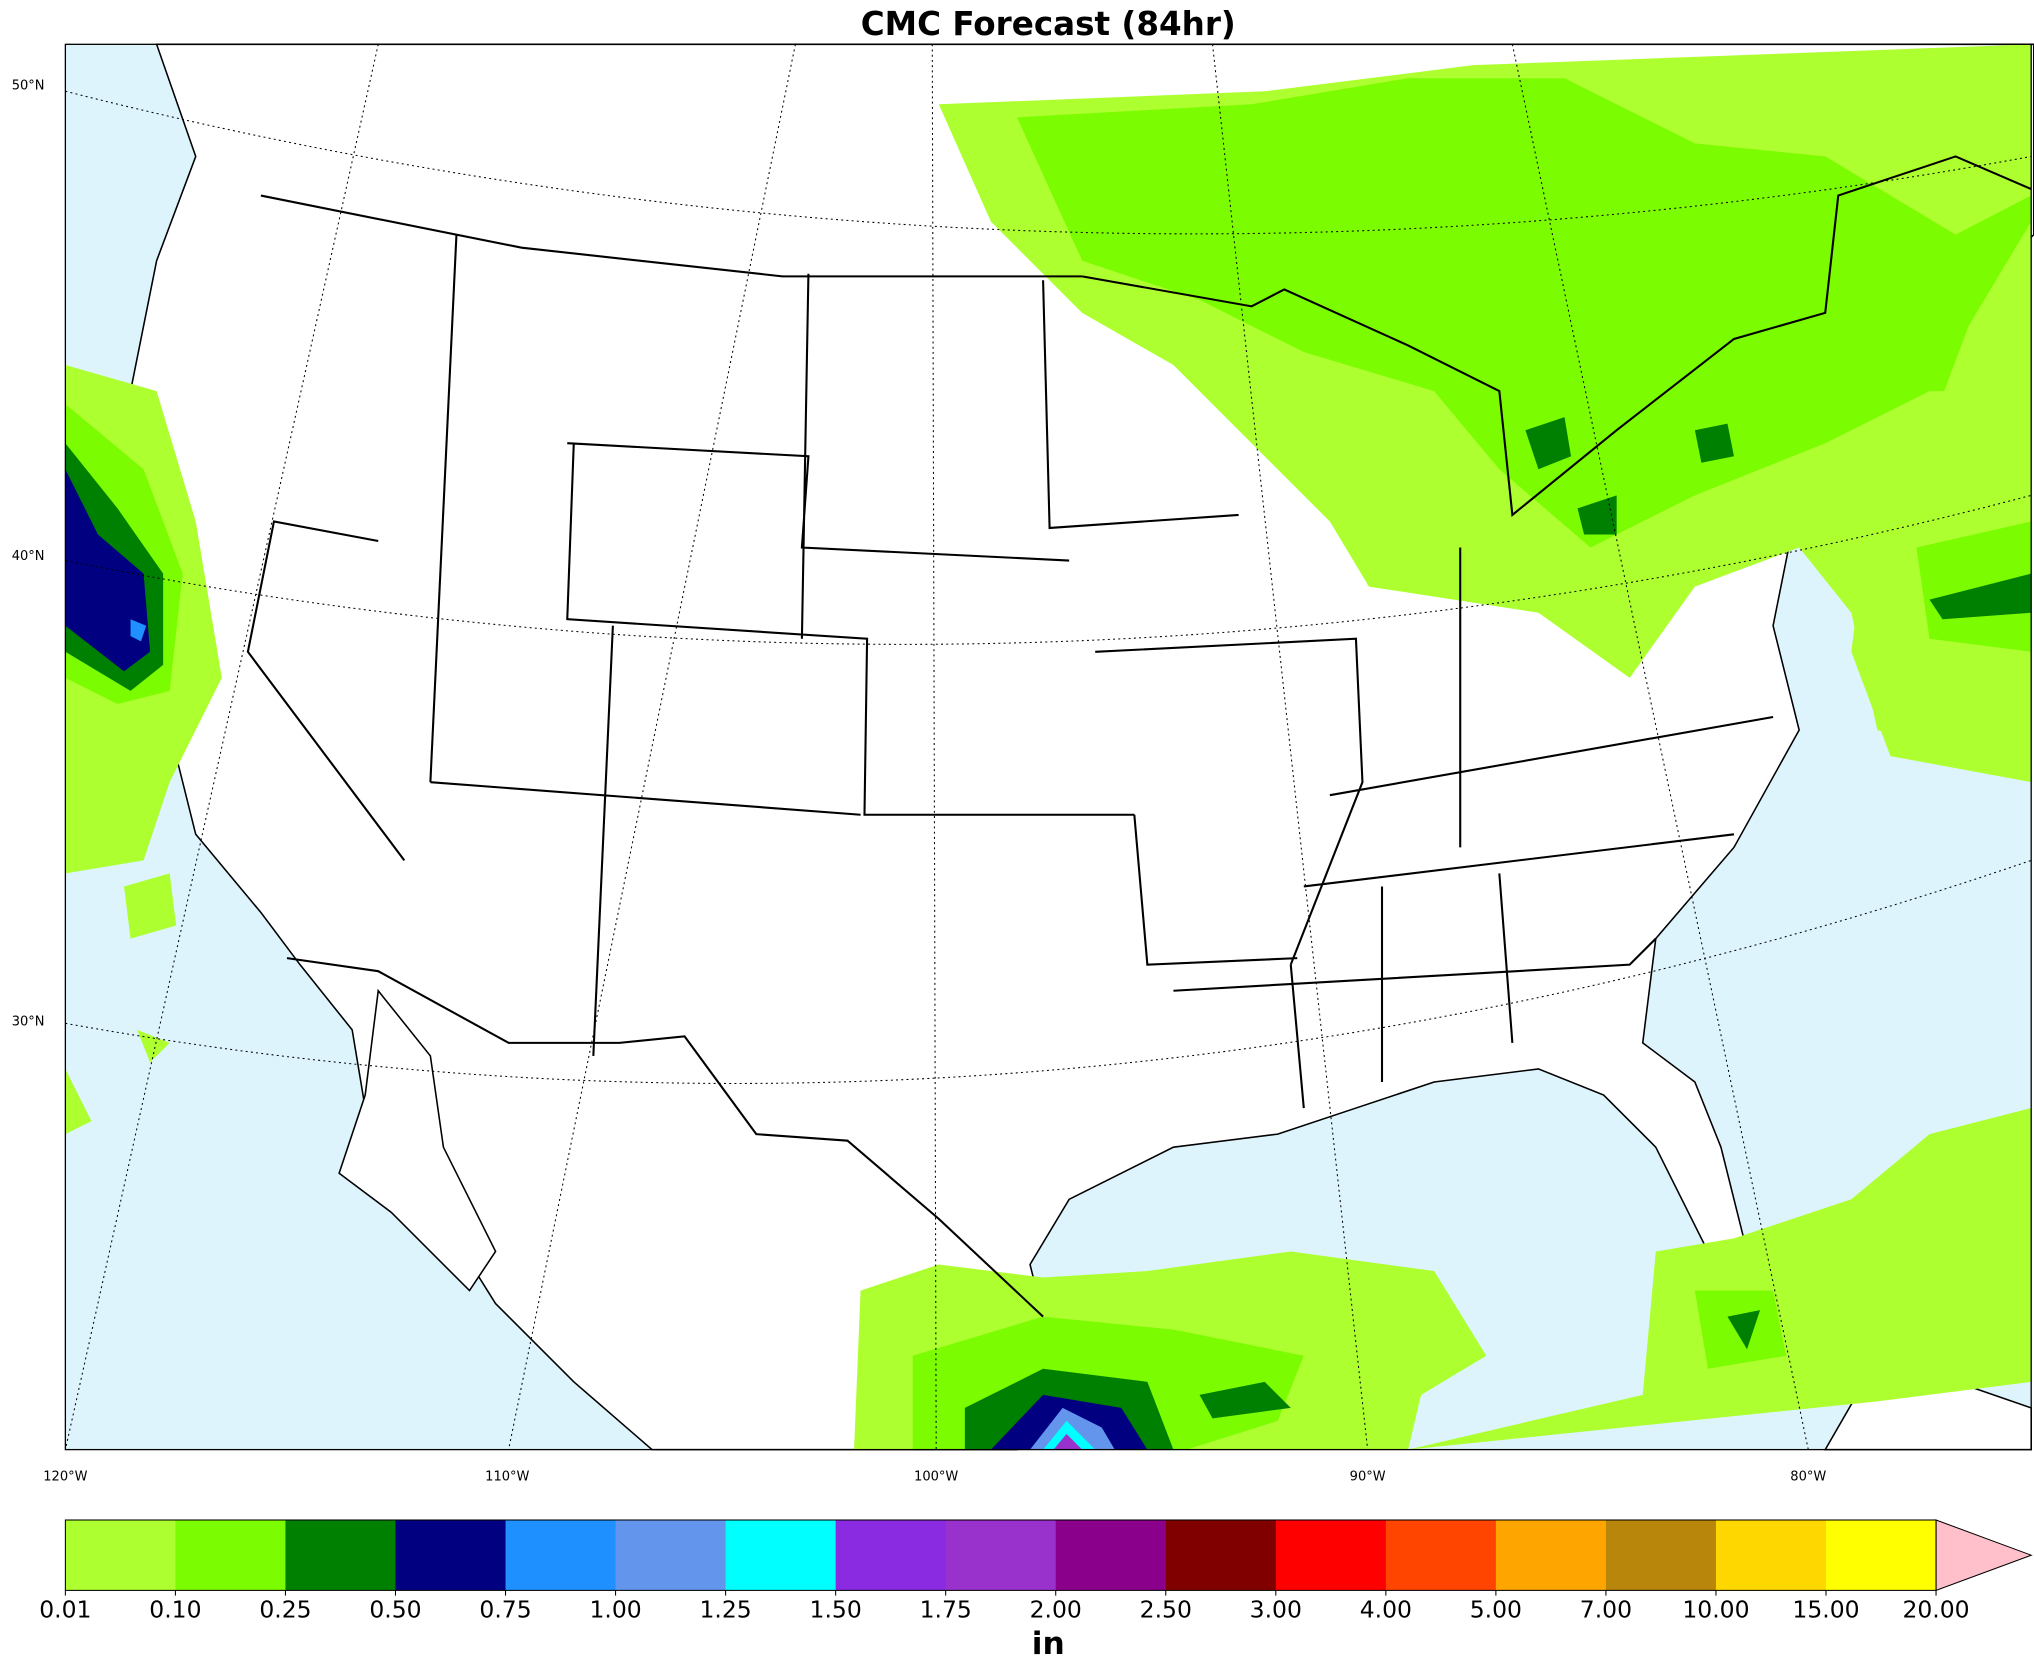 Image resolution: width=2034 pixels, height=1666 pixels. I want to click on colorbar-tick-label: 7.00, so click(1606, 1610).